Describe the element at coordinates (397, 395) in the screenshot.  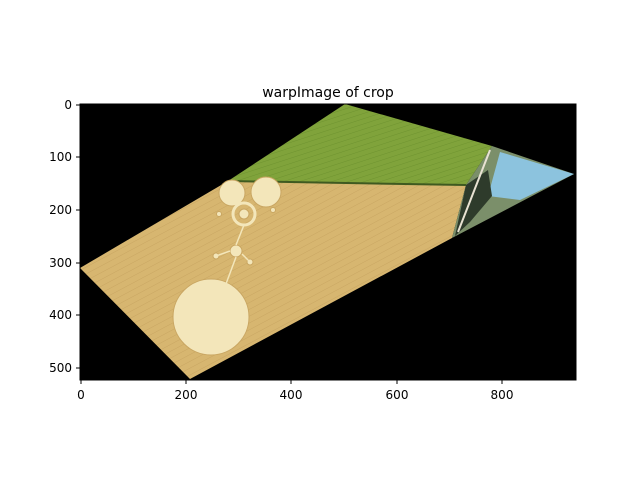
I see `x-tick-label: 600` at that location.